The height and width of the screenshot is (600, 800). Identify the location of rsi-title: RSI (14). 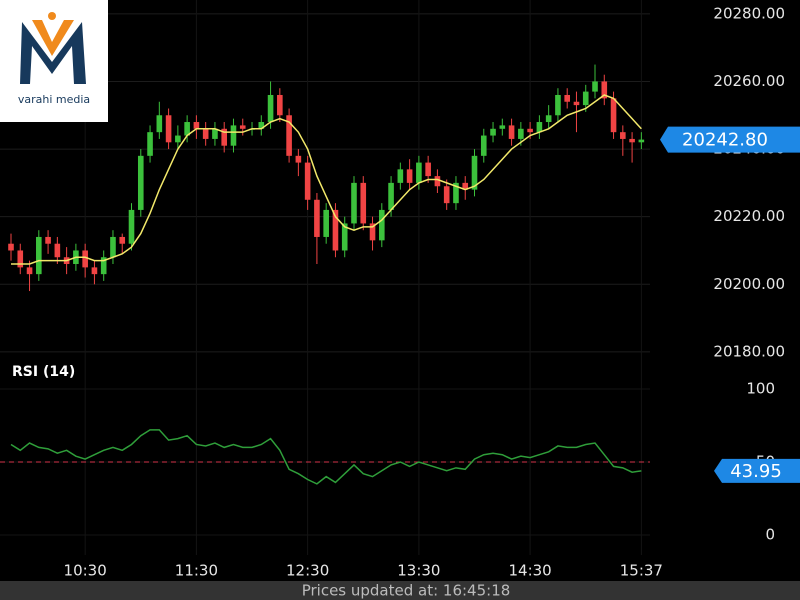
(43, 372).